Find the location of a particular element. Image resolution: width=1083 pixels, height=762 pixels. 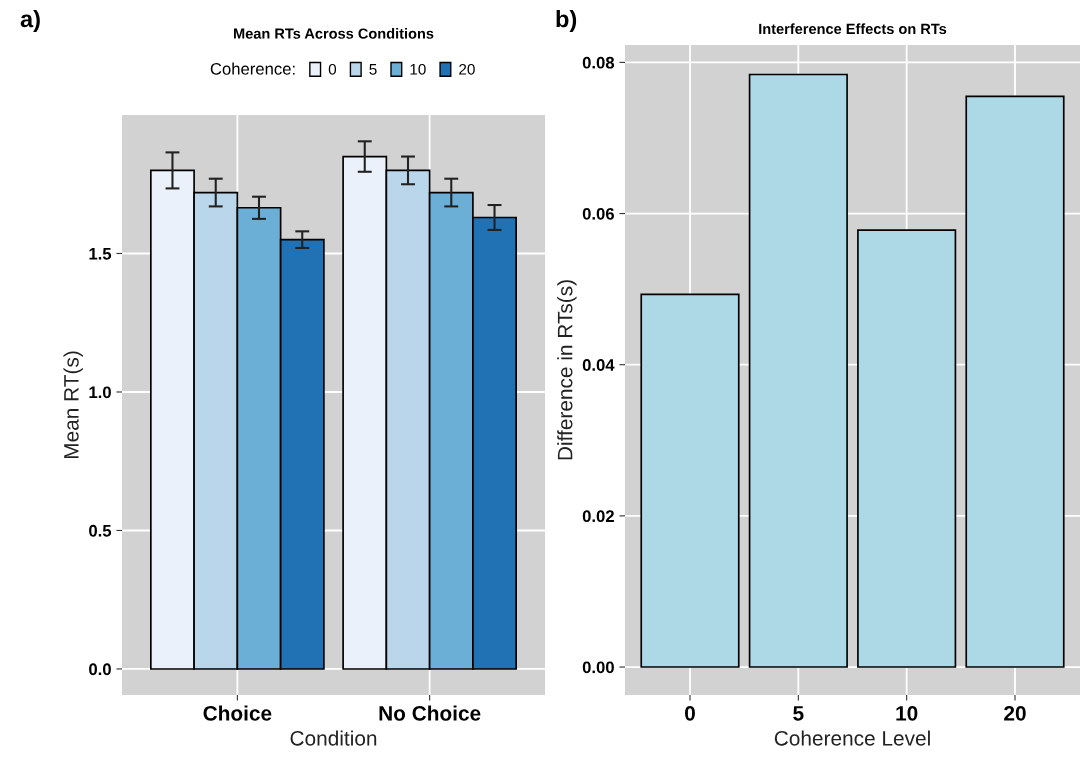

y-axis-title: Difference in RTs(s) is located at coordinates (567, 370).